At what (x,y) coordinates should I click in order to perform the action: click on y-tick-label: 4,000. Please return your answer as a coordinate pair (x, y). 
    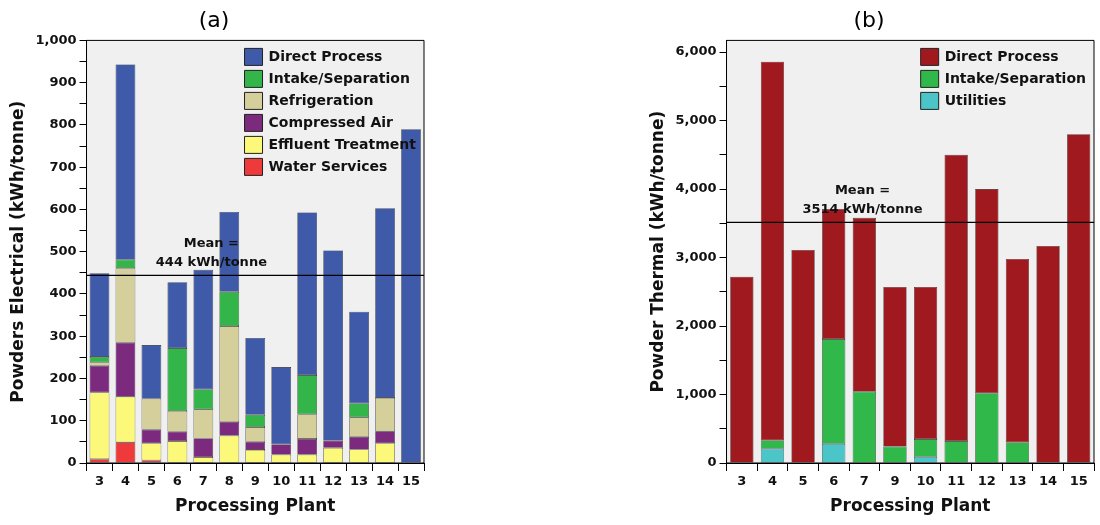
    Looking at the image, I should click on (696, 188).